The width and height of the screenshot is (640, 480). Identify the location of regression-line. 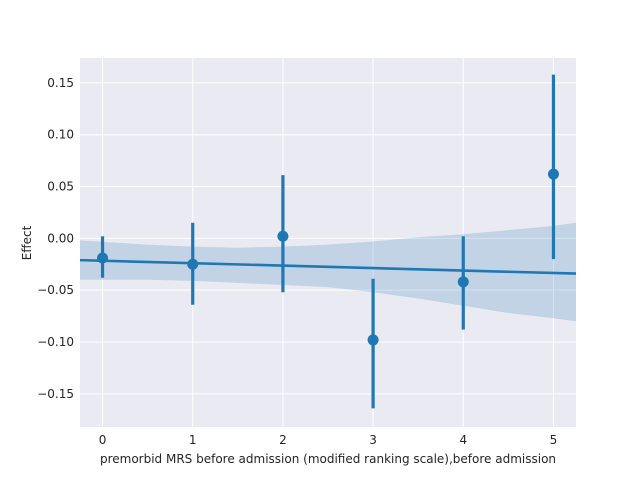
(328, 266).